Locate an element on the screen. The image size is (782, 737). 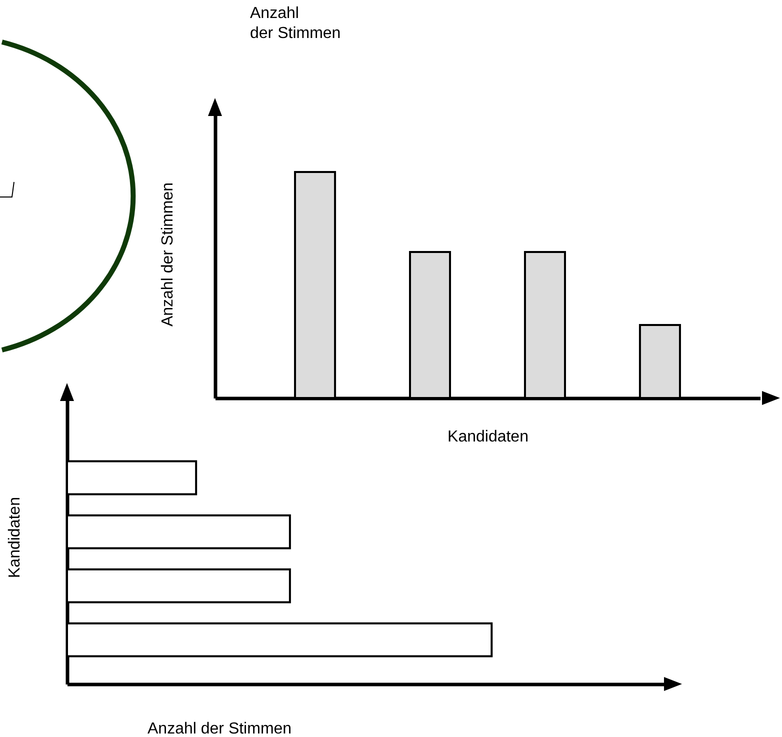
x-axis-title: Kandidaten is located at coordinates (488, 437).